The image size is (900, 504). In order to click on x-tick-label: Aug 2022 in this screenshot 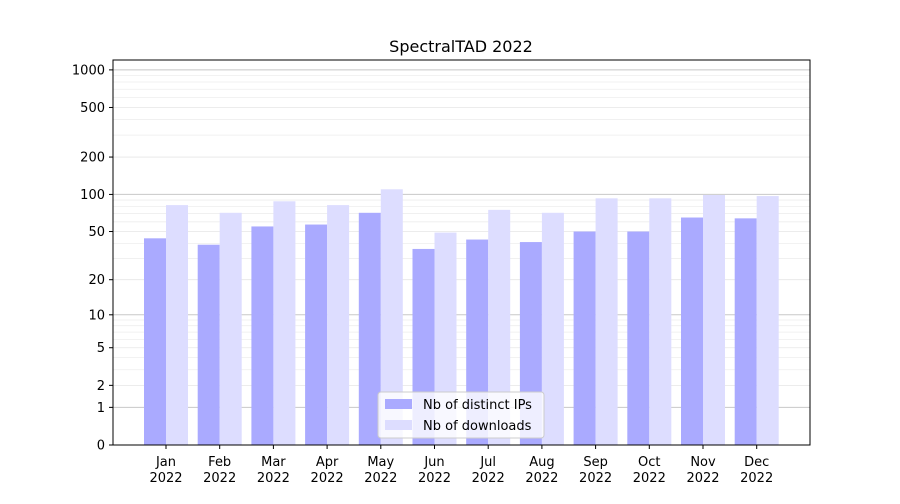, I will do `click(541, 470)`.